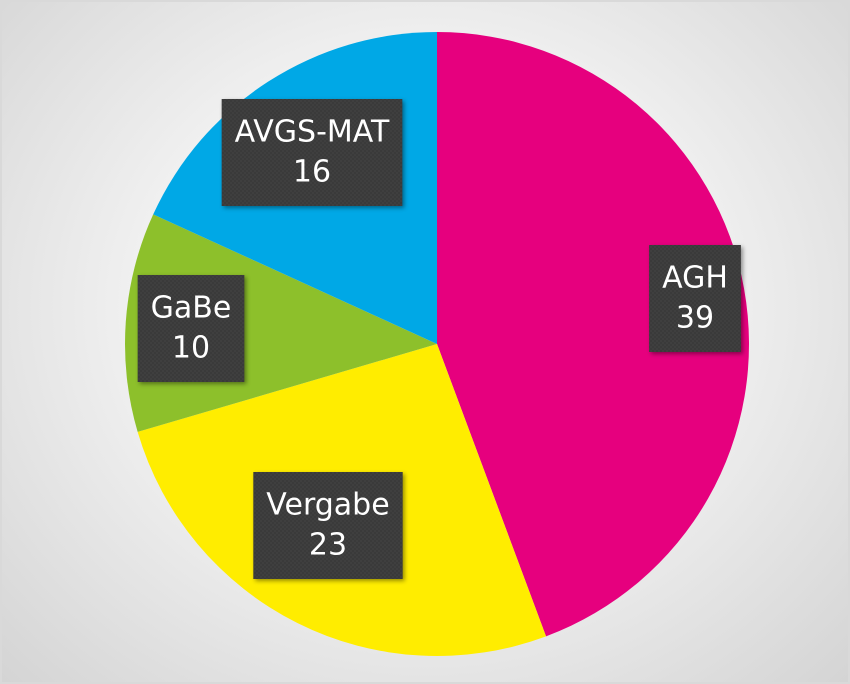 The image size is (850, 684). Describe the element at coordinates (327, 505) in the screenshot. I see `slice-label-name: Vergabe` at that location.